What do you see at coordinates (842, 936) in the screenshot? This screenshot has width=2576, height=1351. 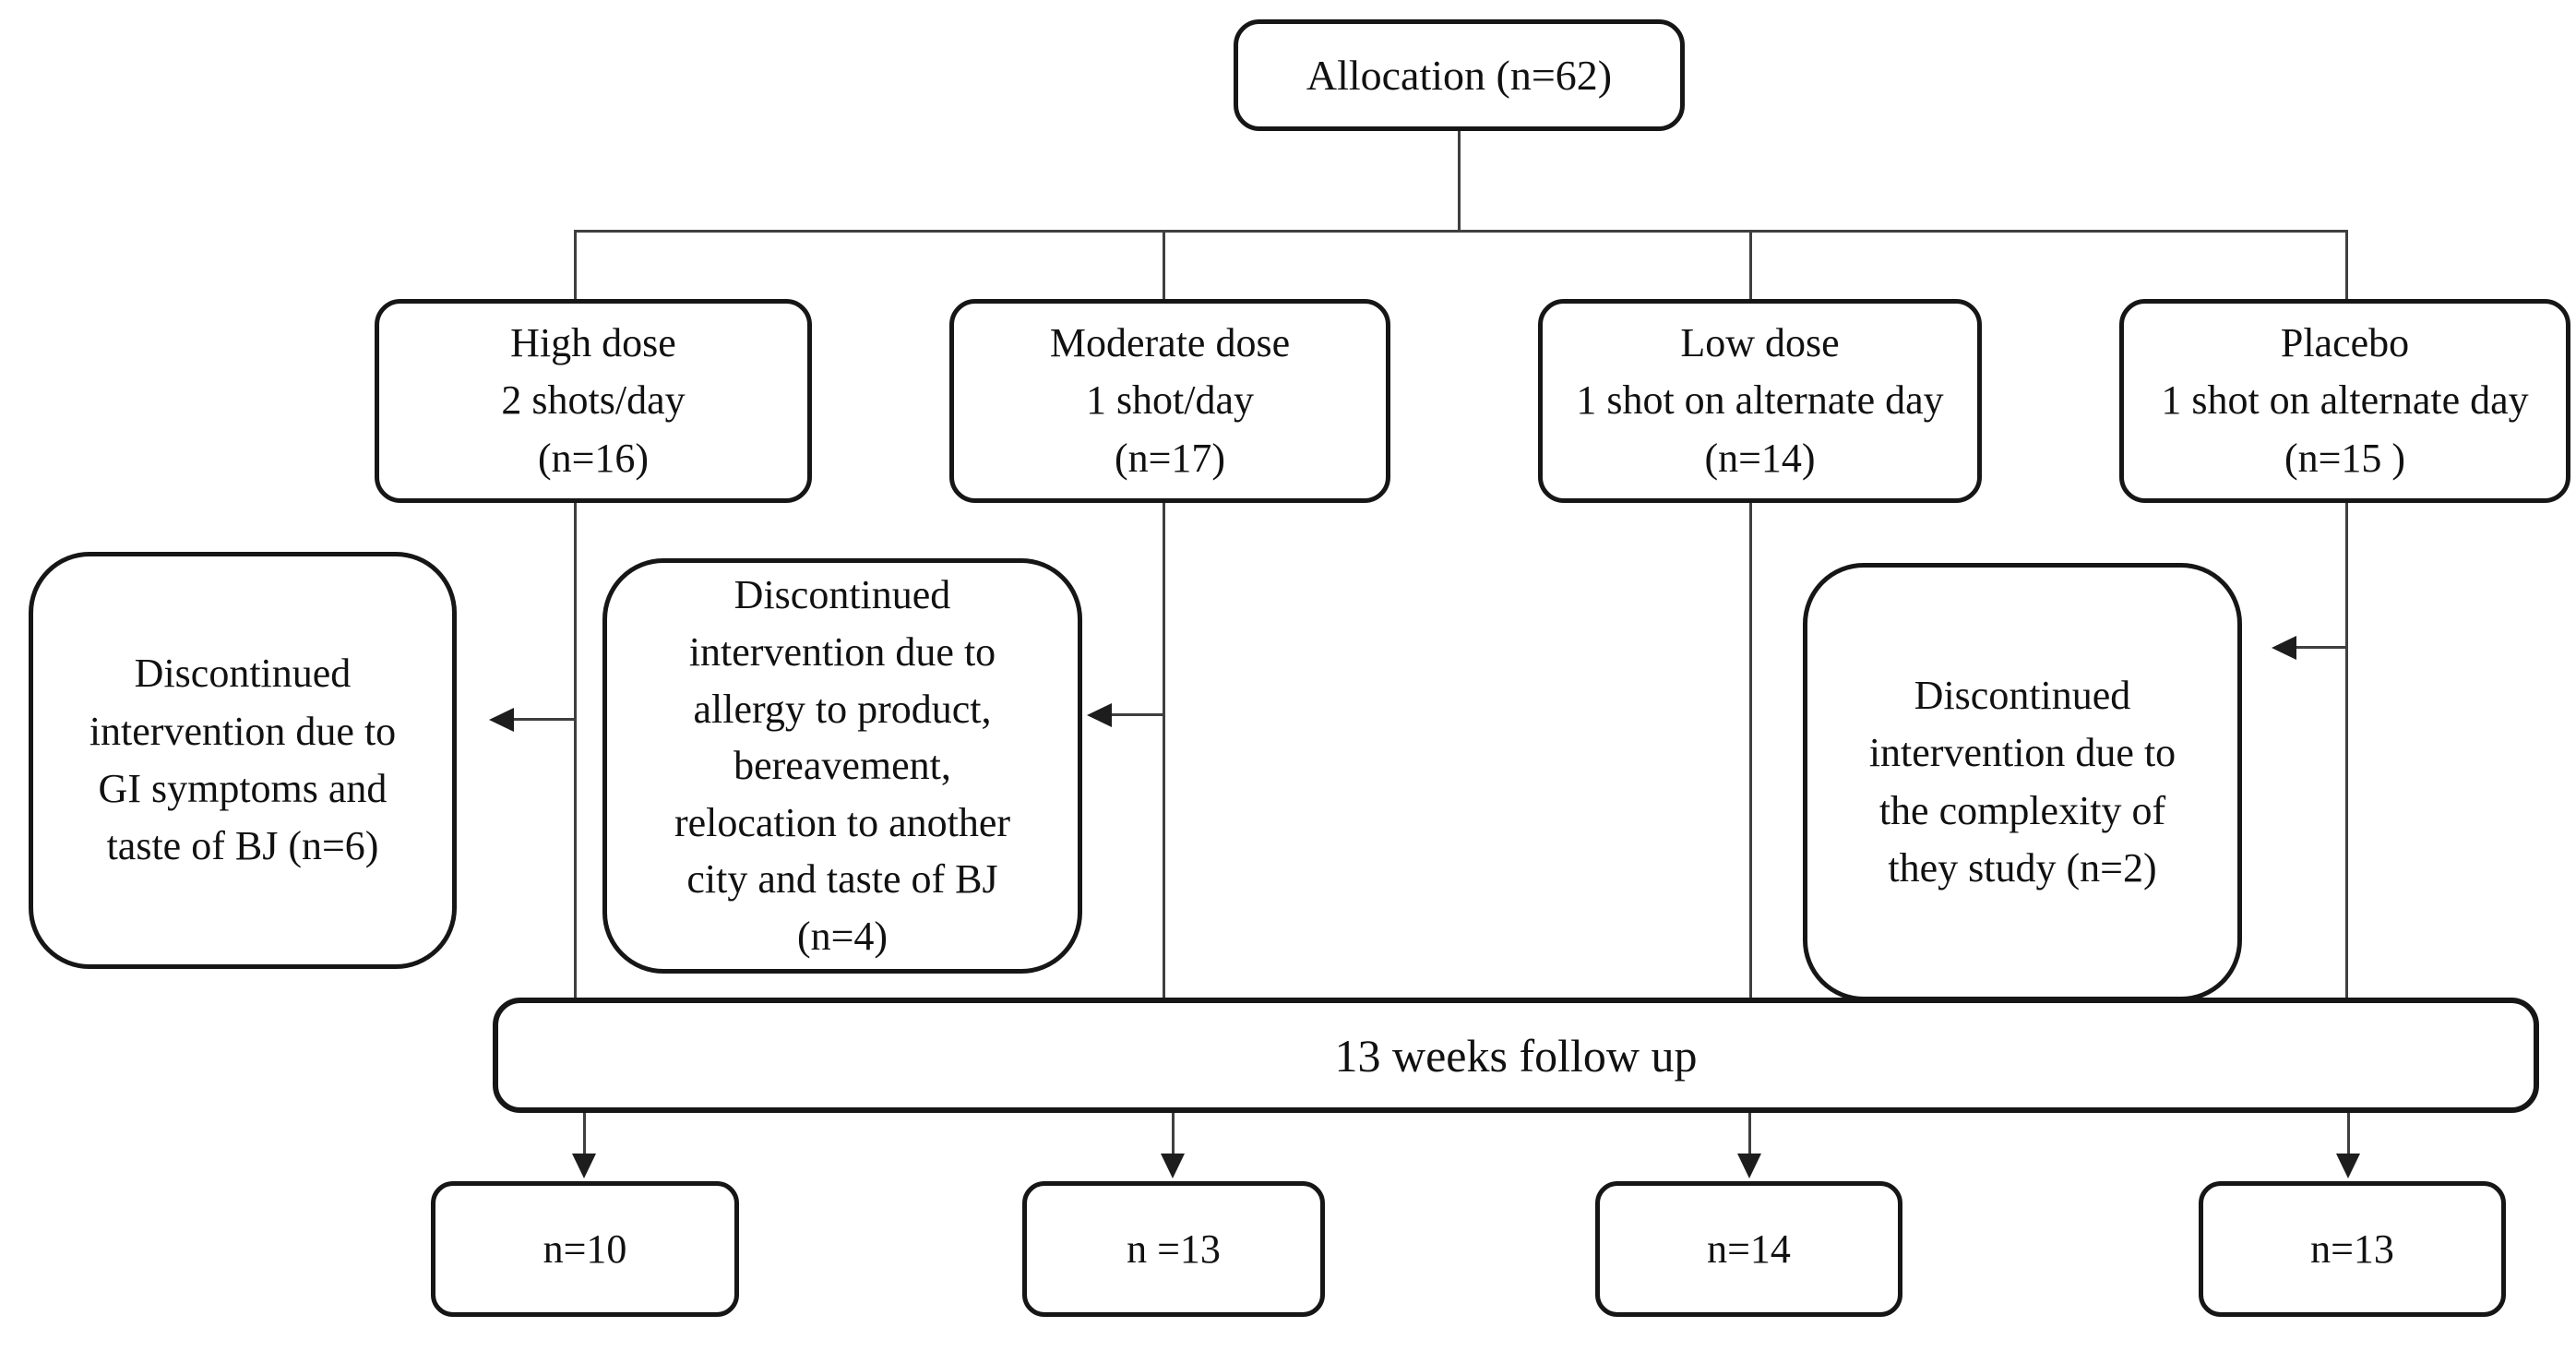 I see `discontinued-text-line: (n=4)` at bounding box center [842, 936].